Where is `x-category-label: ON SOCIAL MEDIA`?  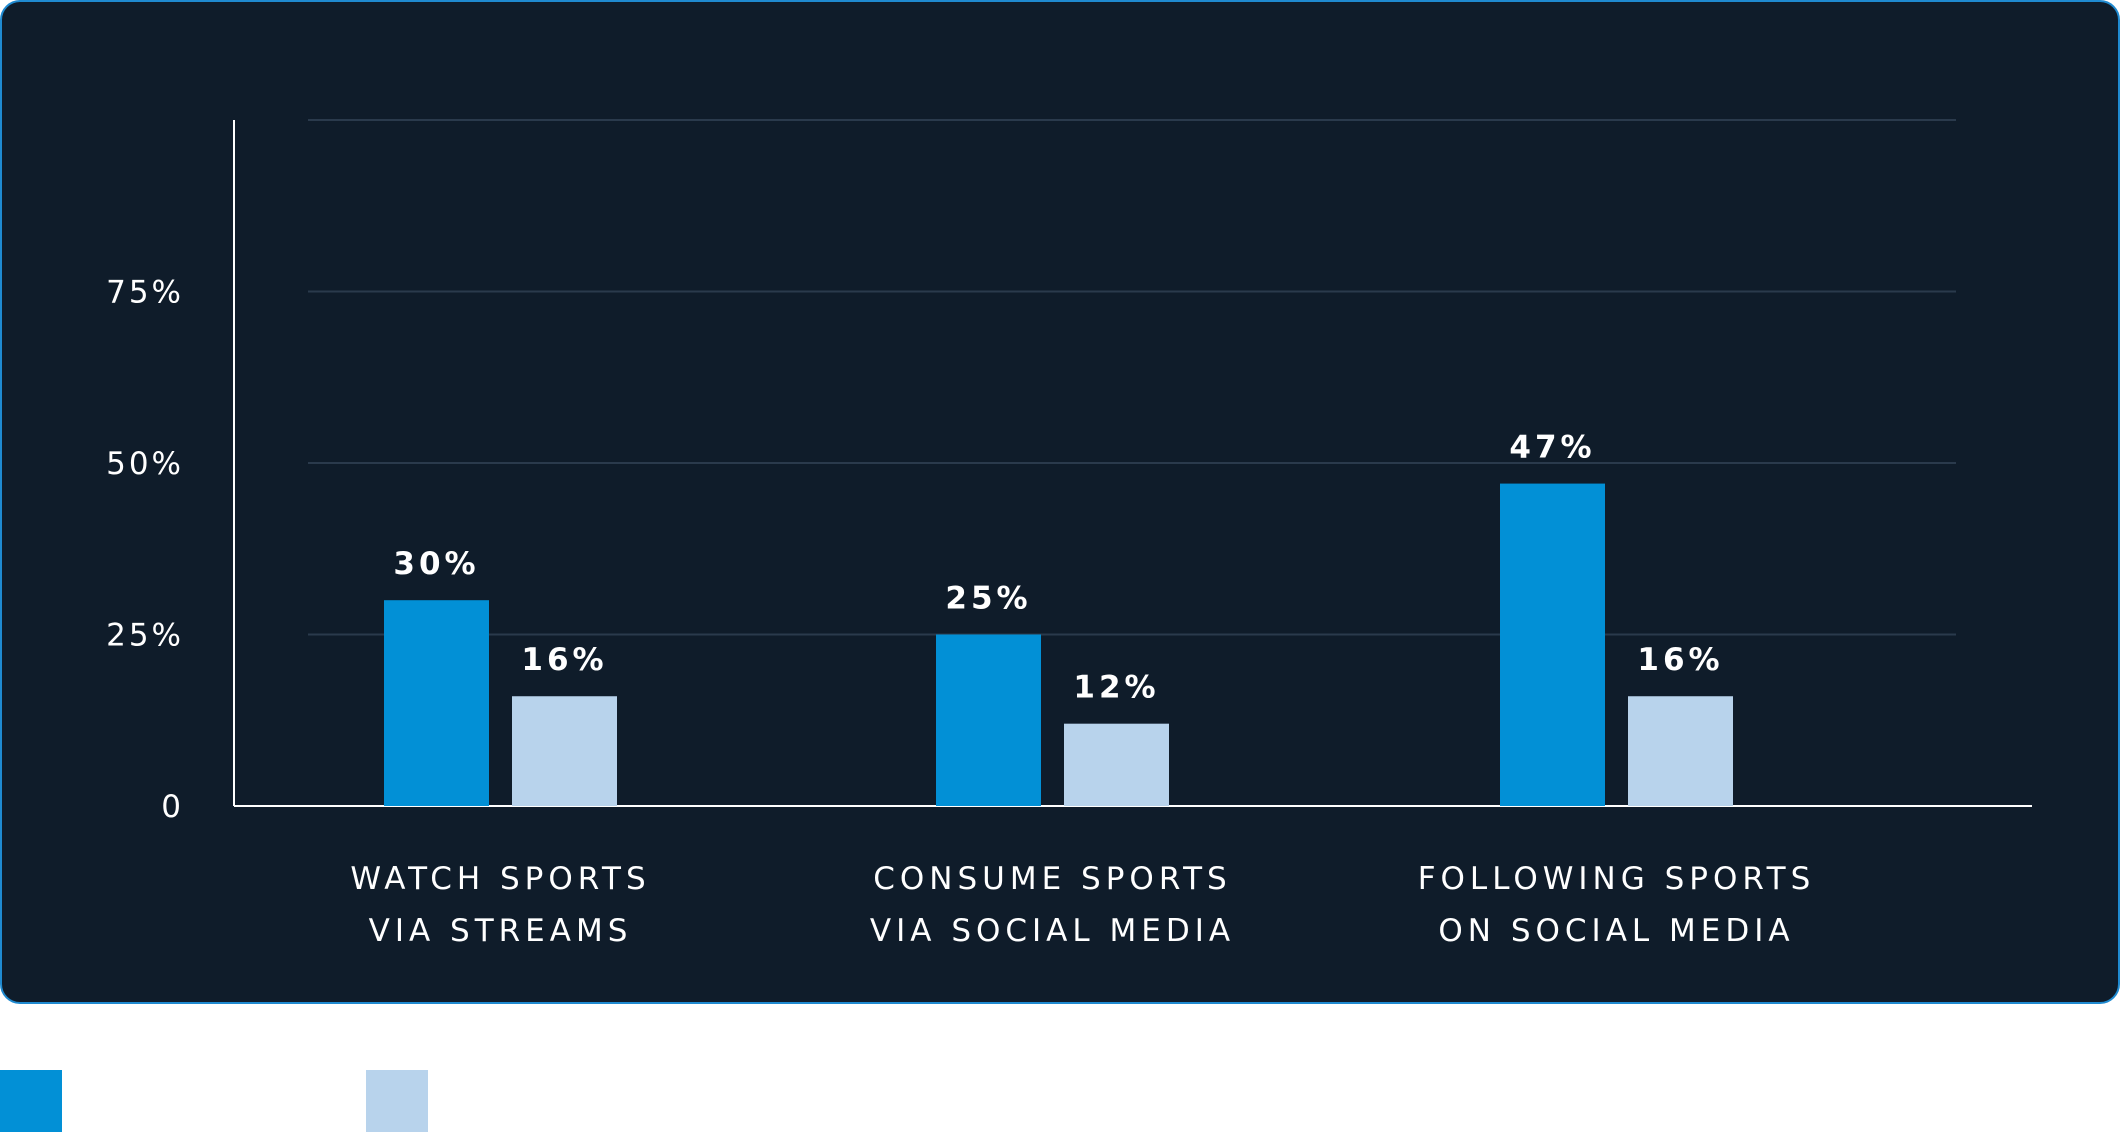 x-category-label: ON SOCIAL MEDIA is located at coordinates (1616, 931).